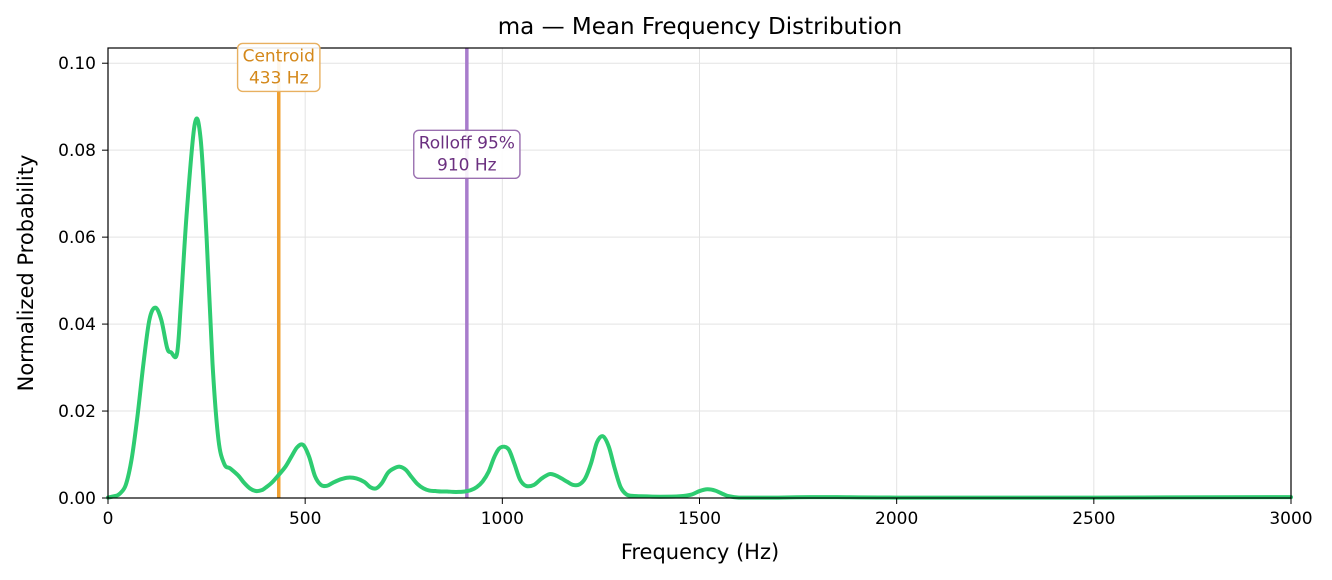 The width and height of the screenshot is (1332, 580). Describe the element at coordinates (26, 273) in the screenshot. I see `y-axis-title: Normalized Probability` at that location.